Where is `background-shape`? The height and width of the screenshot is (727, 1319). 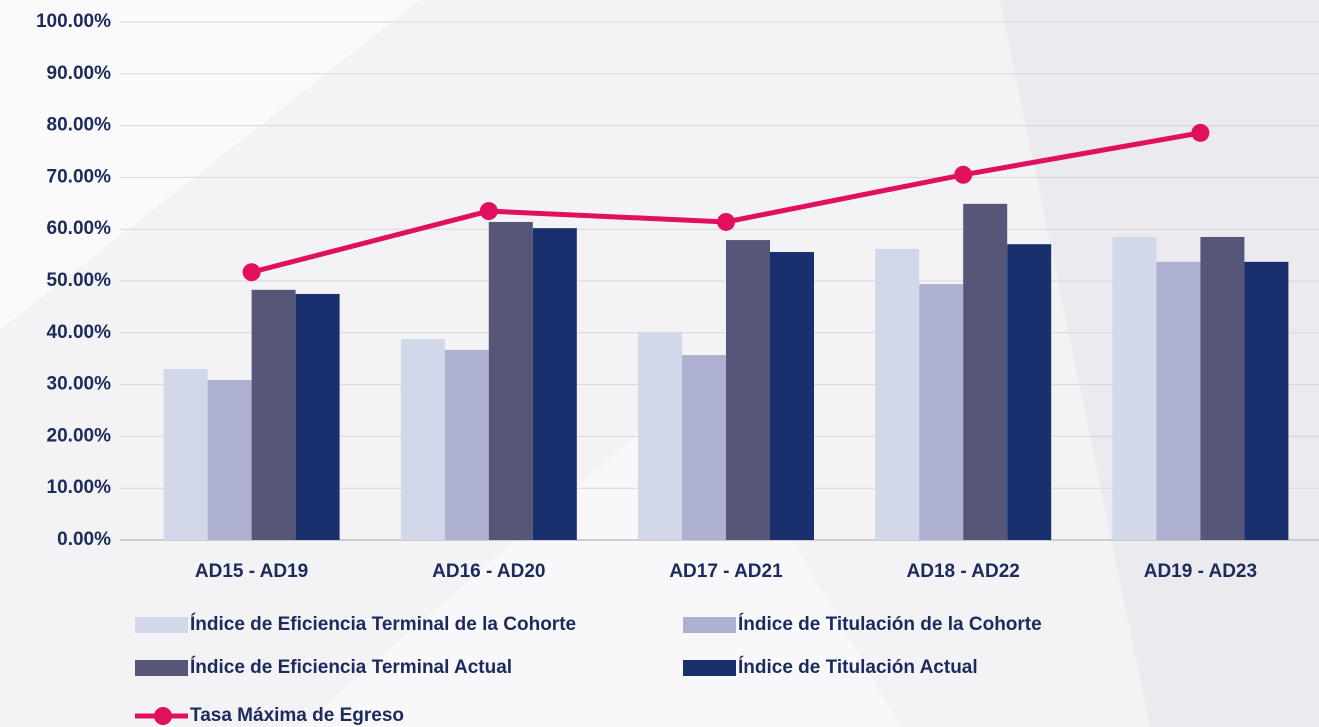
background-shape is located at coordinates (210, 165).